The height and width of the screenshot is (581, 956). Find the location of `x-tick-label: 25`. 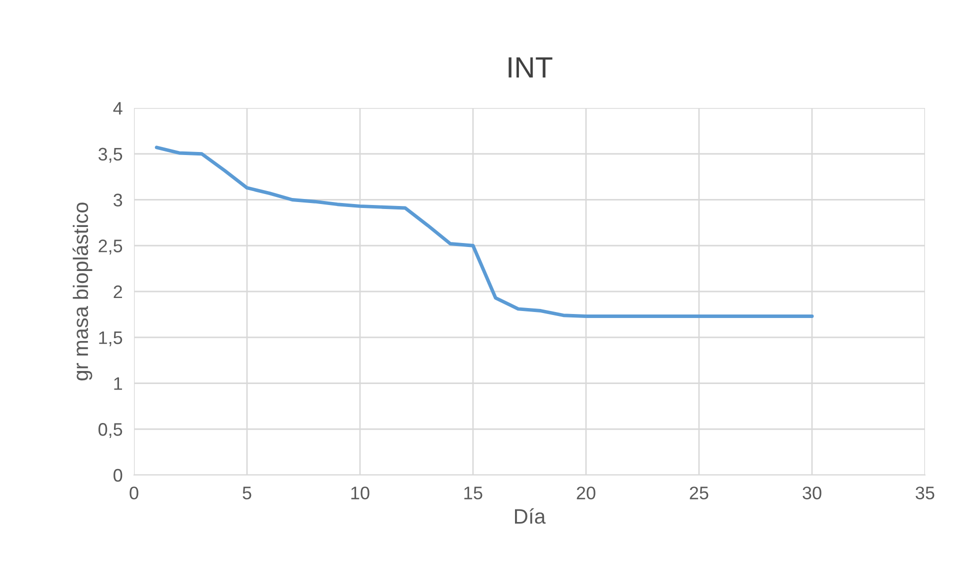

x-tick-label: 25 is located at coordinates (699, 493).